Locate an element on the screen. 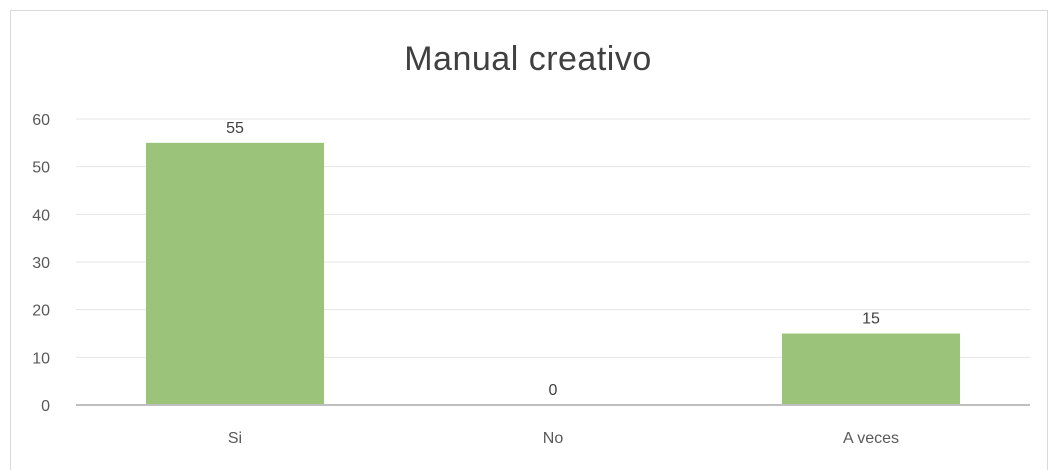 The image size is (1056, 470). chart-title: Manual creativo is located at coordinates (528, 59).